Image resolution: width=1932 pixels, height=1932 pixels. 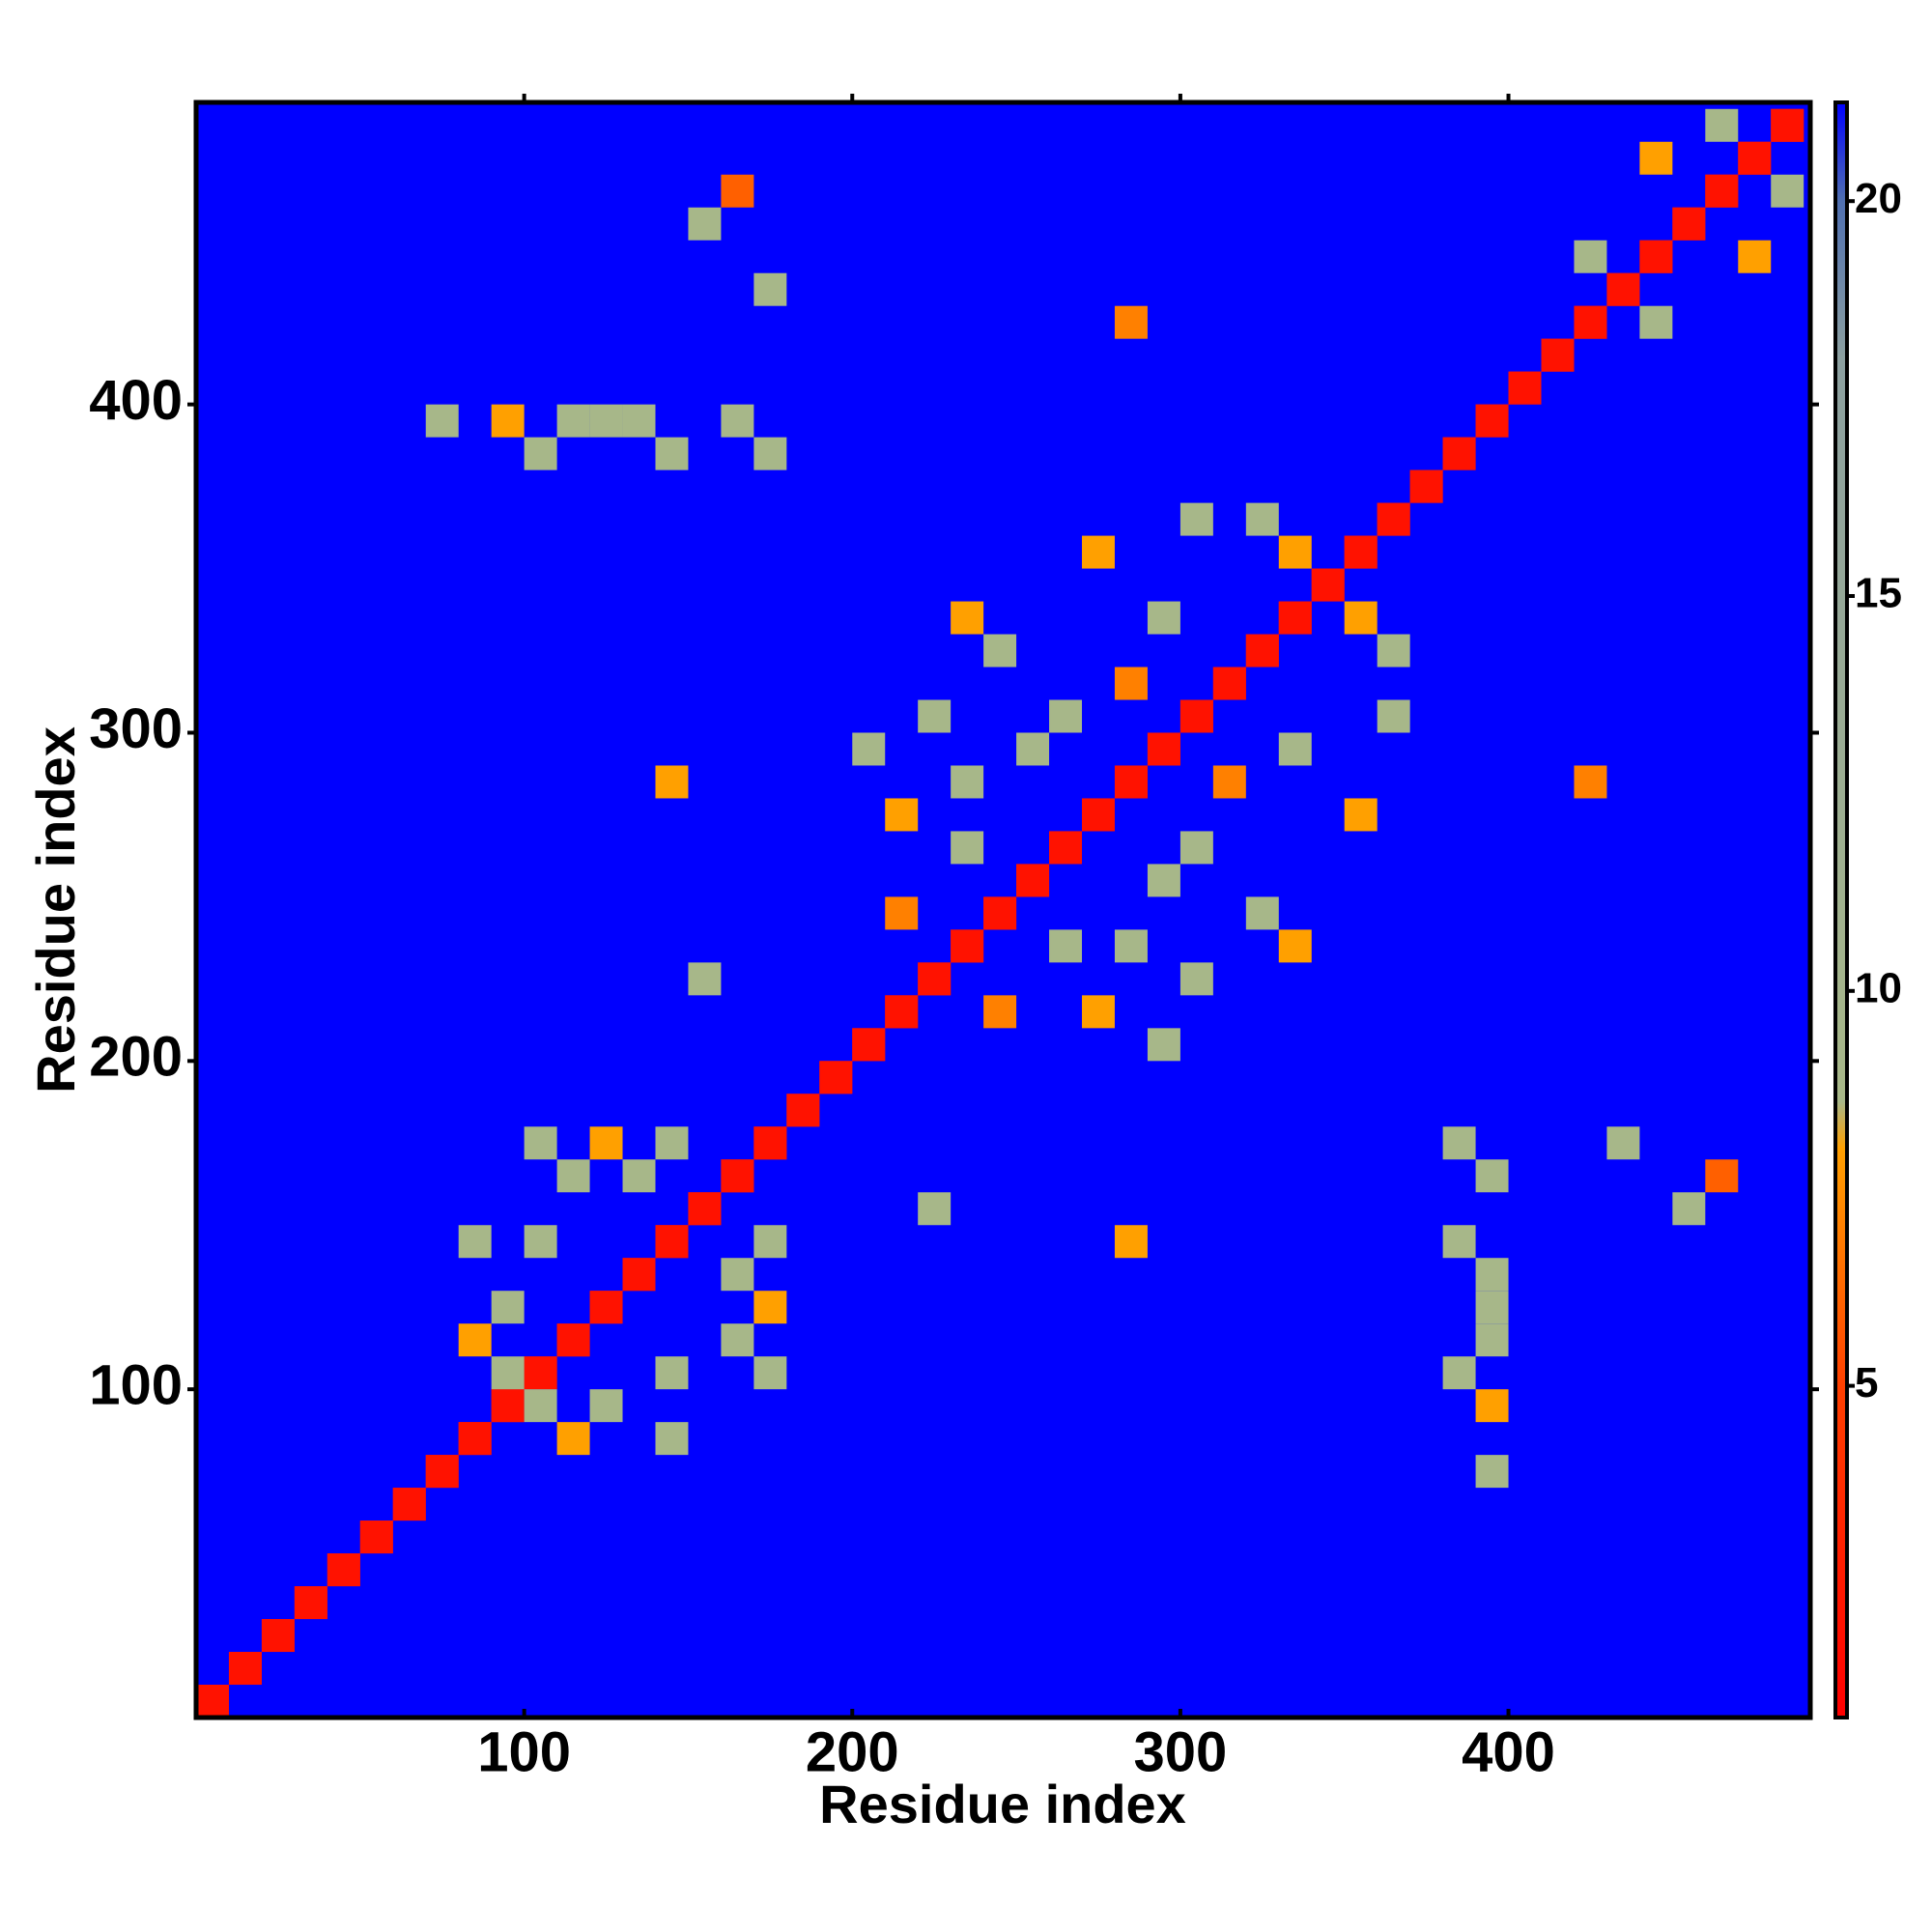 What do you see at coordinates (524, 1751) in the screenshot?
I see `x-tick-label: 100` at bounding box center [524, 1751].